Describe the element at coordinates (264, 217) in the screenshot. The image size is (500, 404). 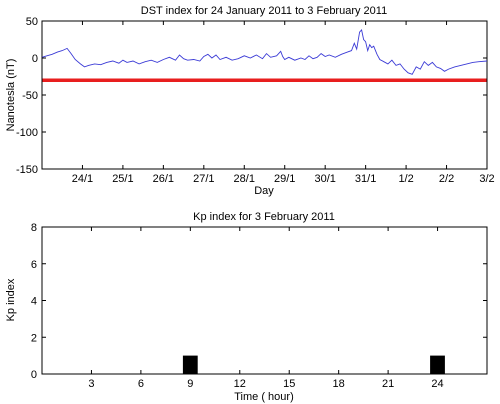
I see `kp-chart-title: Kp index for 3 February 2011` at that location.